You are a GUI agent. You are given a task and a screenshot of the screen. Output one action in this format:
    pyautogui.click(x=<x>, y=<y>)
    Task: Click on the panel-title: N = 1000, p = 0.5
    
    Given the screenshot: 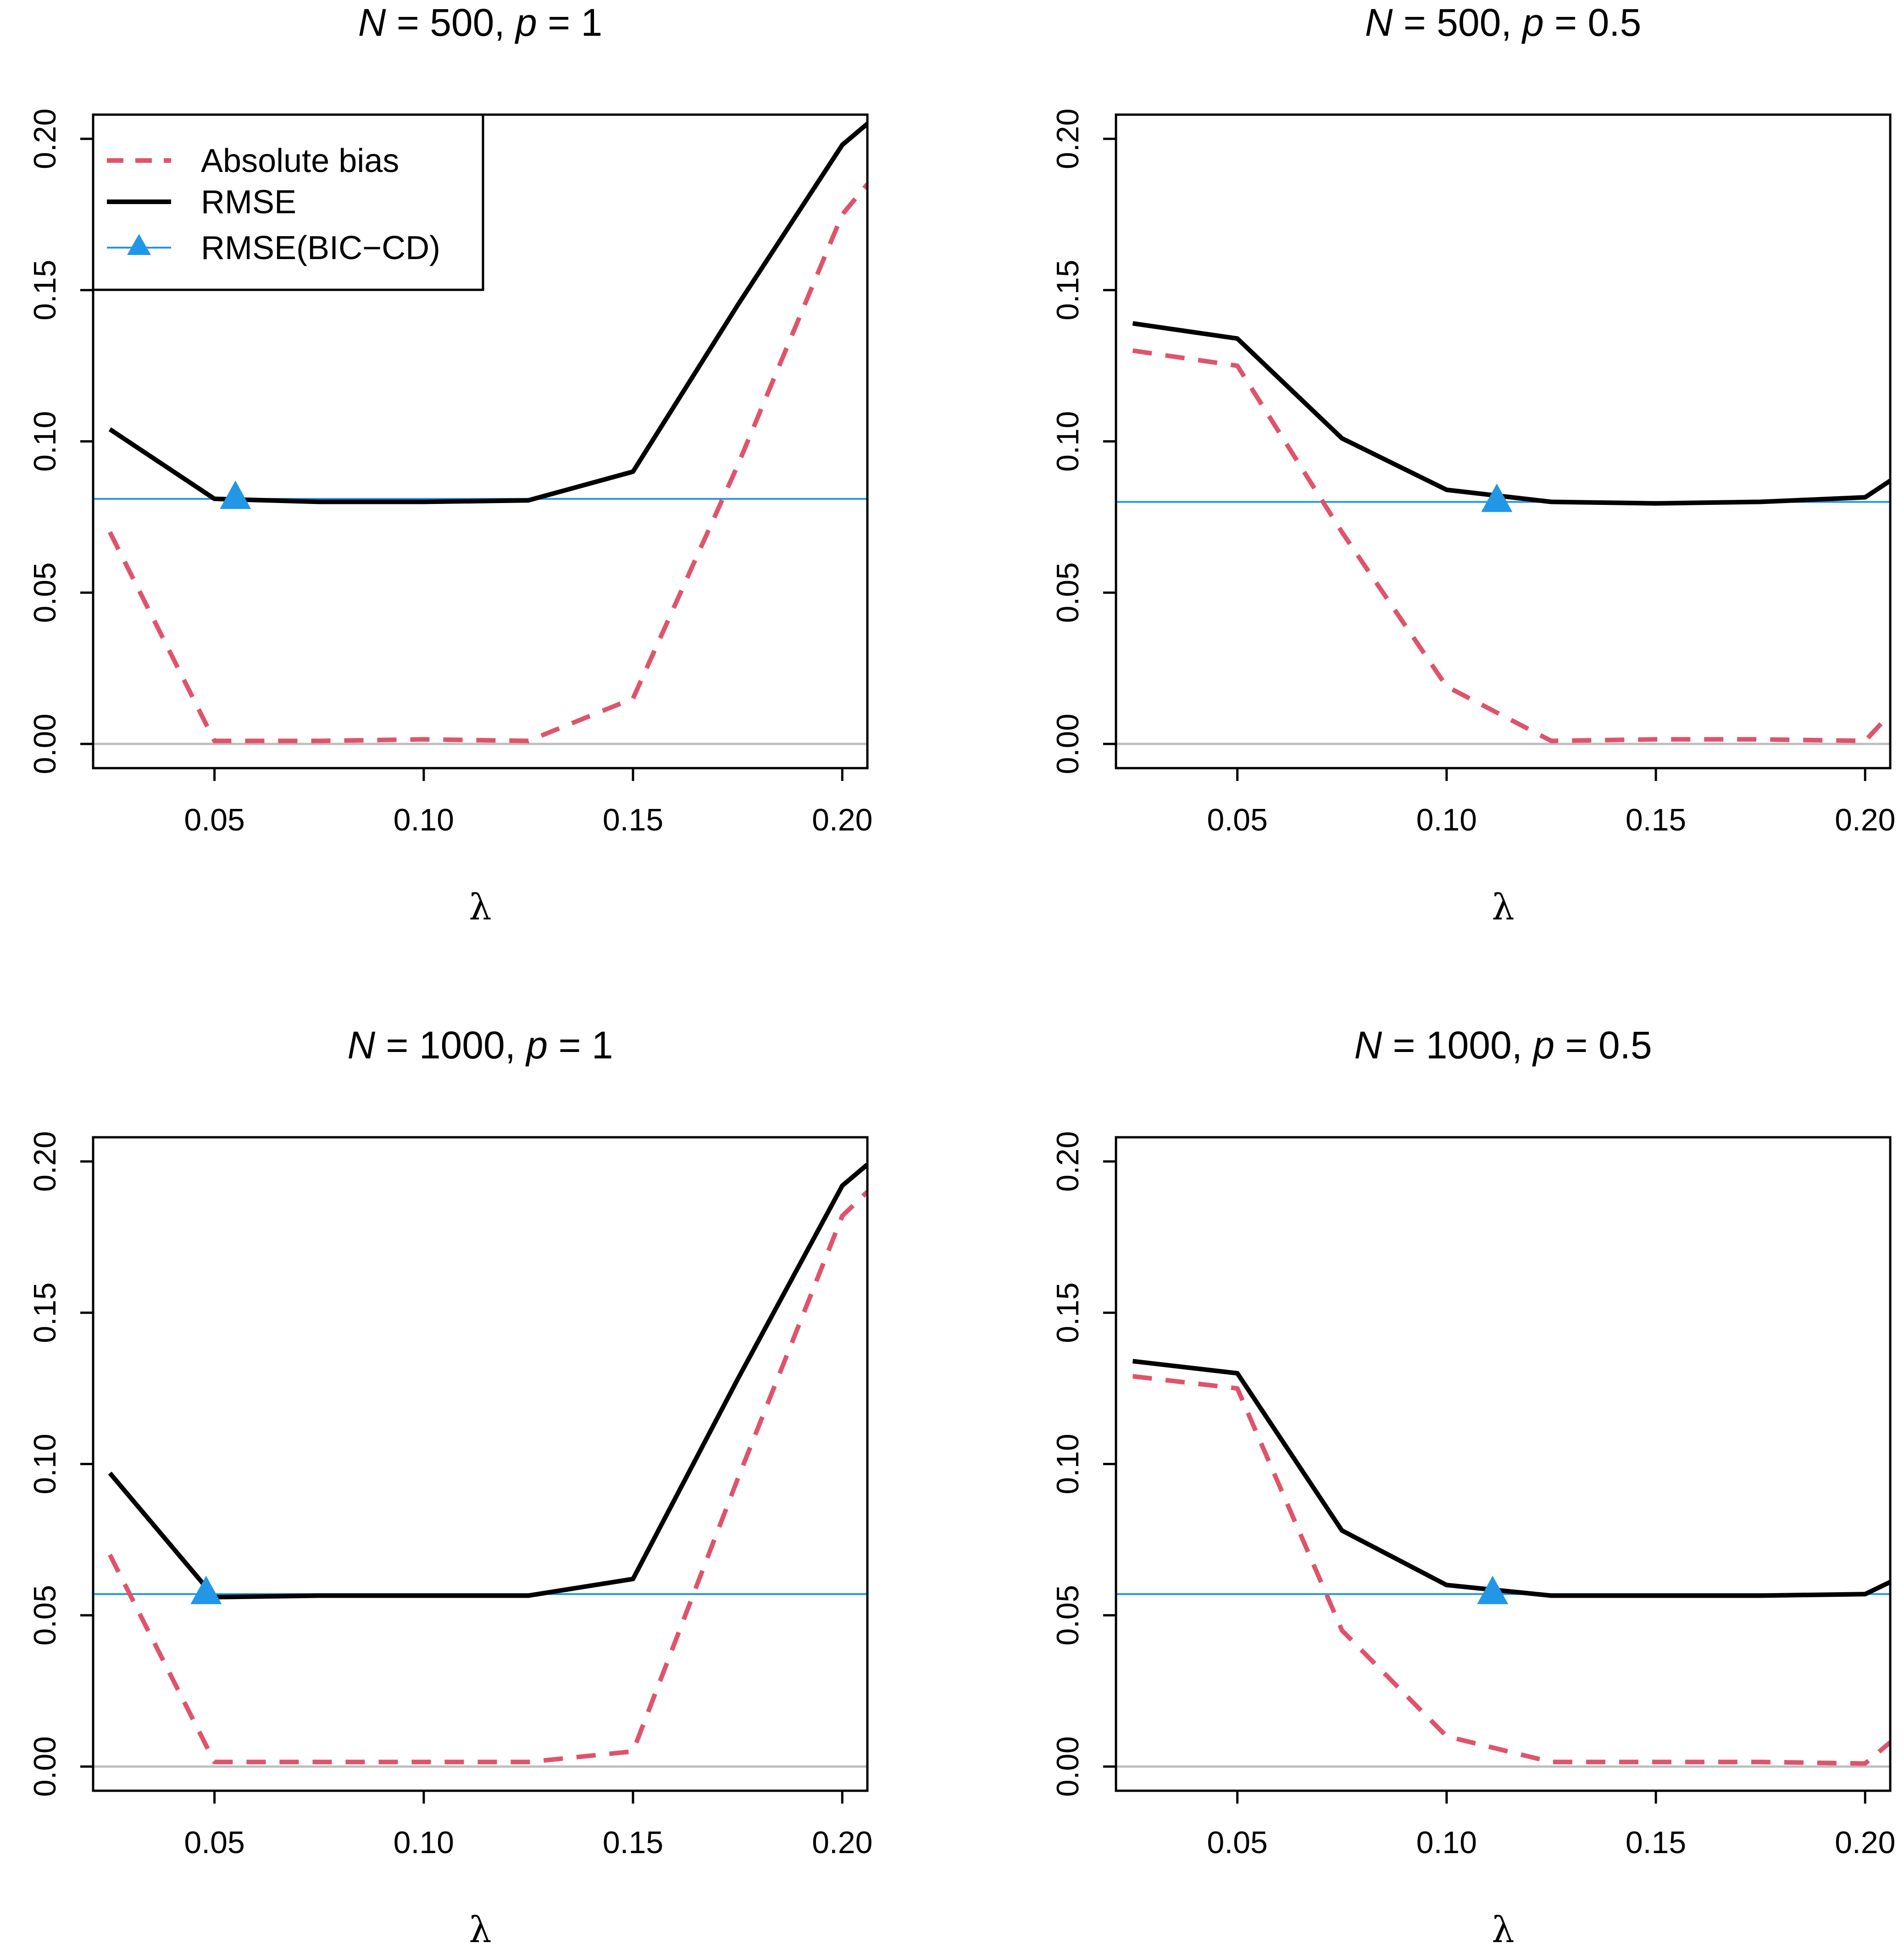 What is the action you would take?
    pyautogui.click(x=1503, y=1046)
    